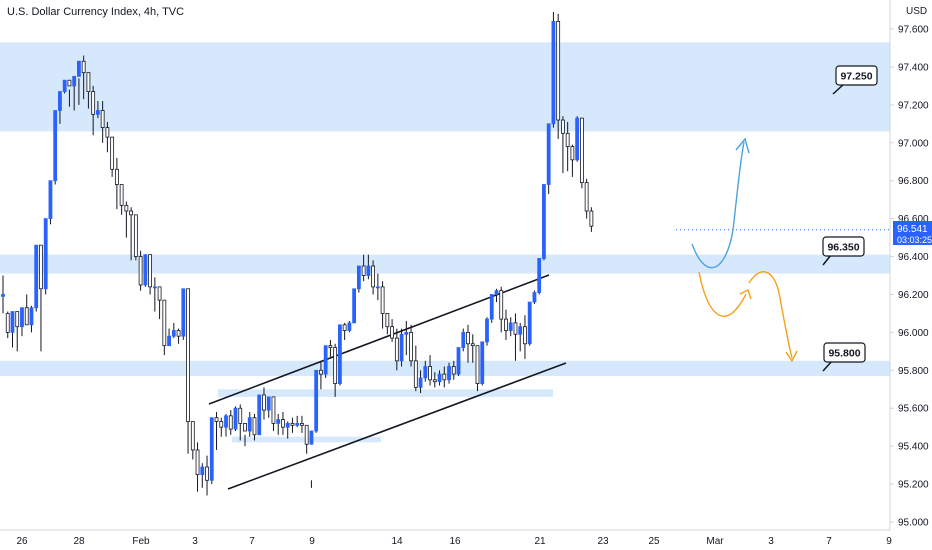  Describe the element at coordinates (654, 541) in the screenshot. I see `x-tick-label: 25` at that location.